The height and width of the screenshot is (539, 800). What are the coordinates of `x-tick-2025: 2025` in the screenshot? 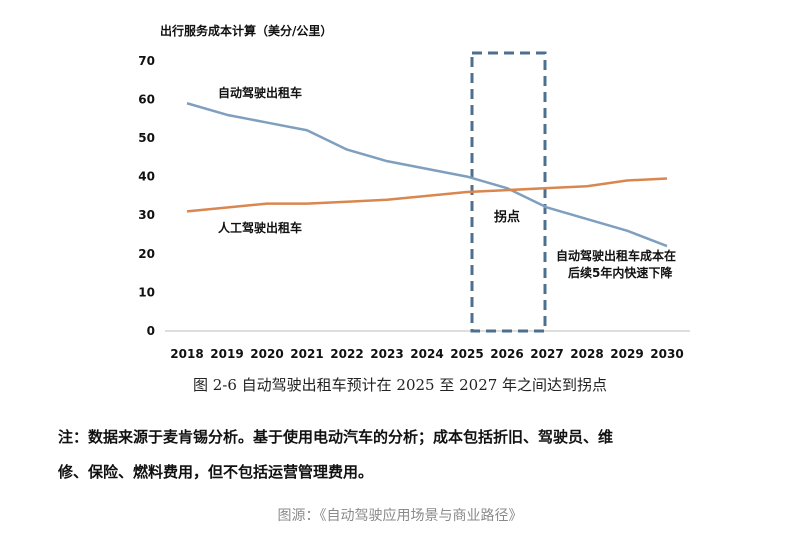 It's located at (466, 354).